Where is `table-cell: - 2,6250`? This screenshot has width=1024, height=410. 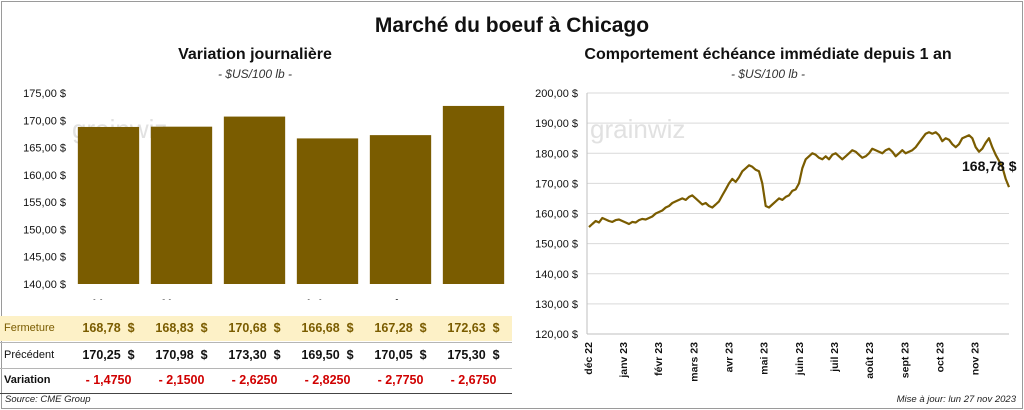 table-cell: - 2,6250 is located at coordinates (254, 380).